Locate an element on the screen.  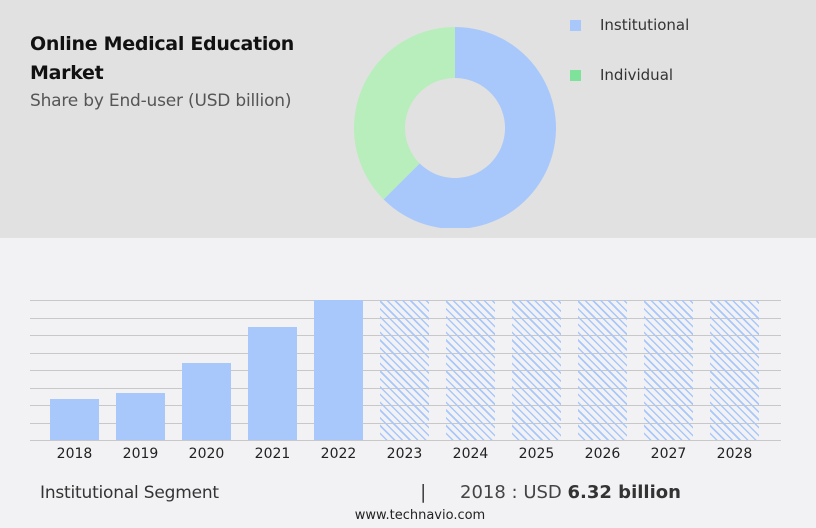
segment-label: Institutional Segment is located at coordinates (129, 493).